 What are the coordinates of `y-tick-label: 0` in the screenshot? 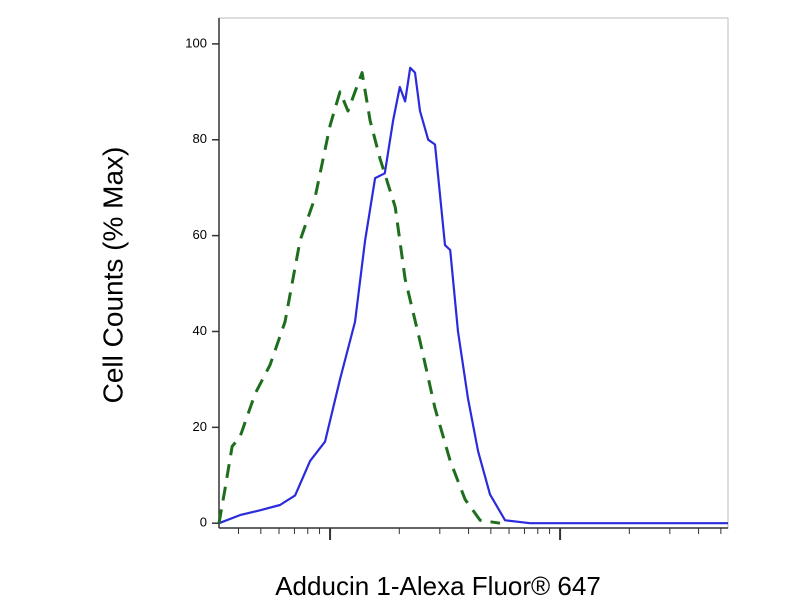 It's located at (203, 522).